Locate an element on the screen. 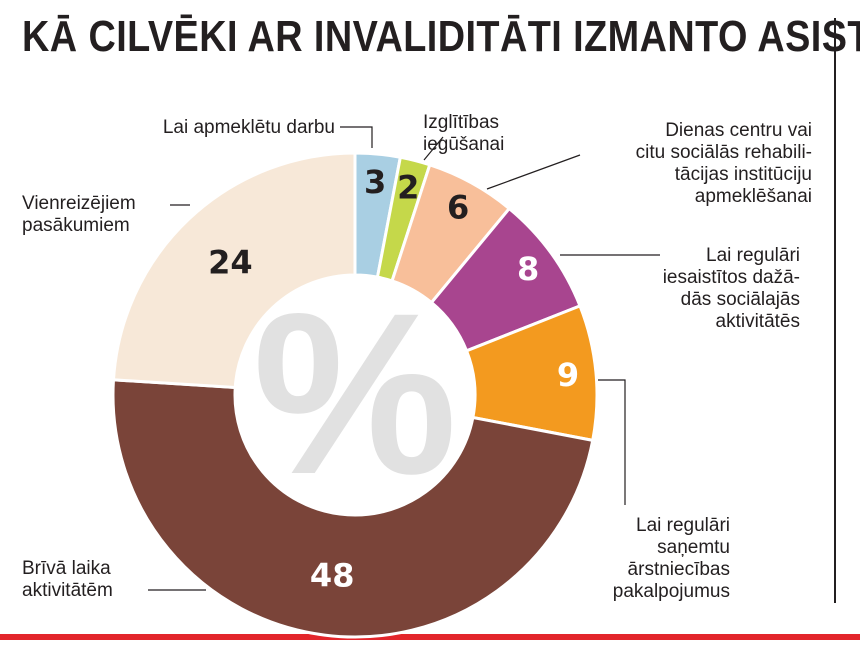 This screenshot has width=860, height=658. label-line: Lai apmeklētu darbu is located at coordinates (248, 127).